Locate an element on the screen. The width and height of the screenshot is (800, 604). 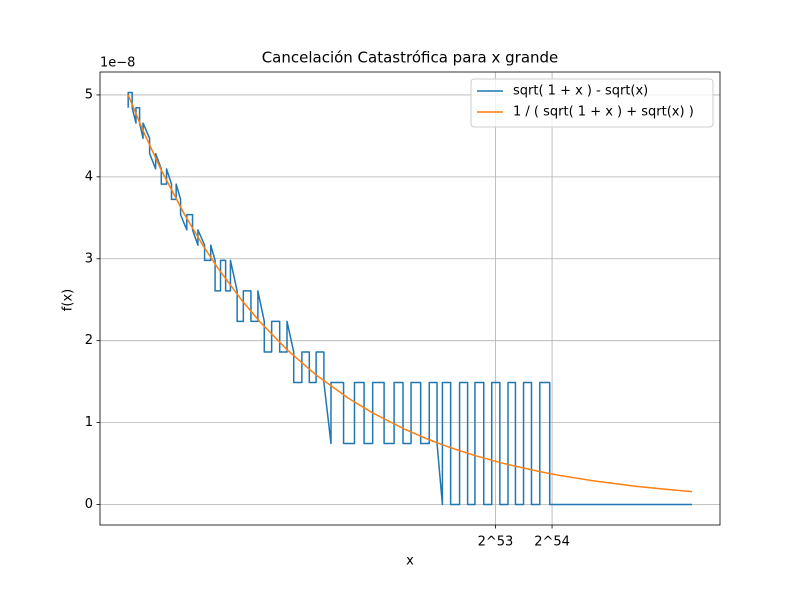
chart-title: Cancelación Catastrófica para x grande is located at coordinates (410, 58).